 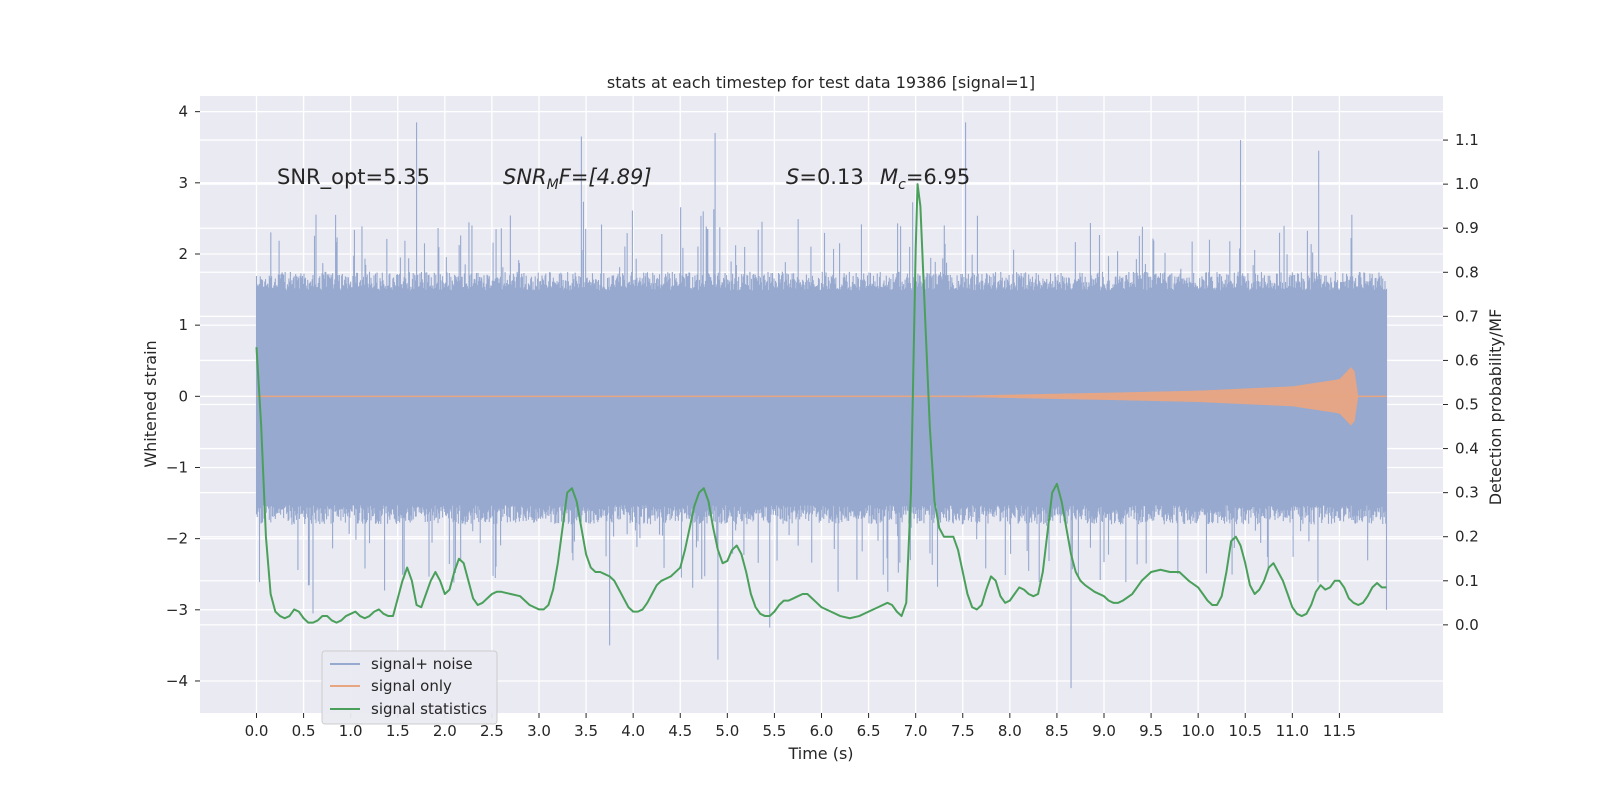 What do you see at coordinates (1467, 625) in the screenshot?
I see `right-tick-label: 0.0` at bounding box center [1467, 625].